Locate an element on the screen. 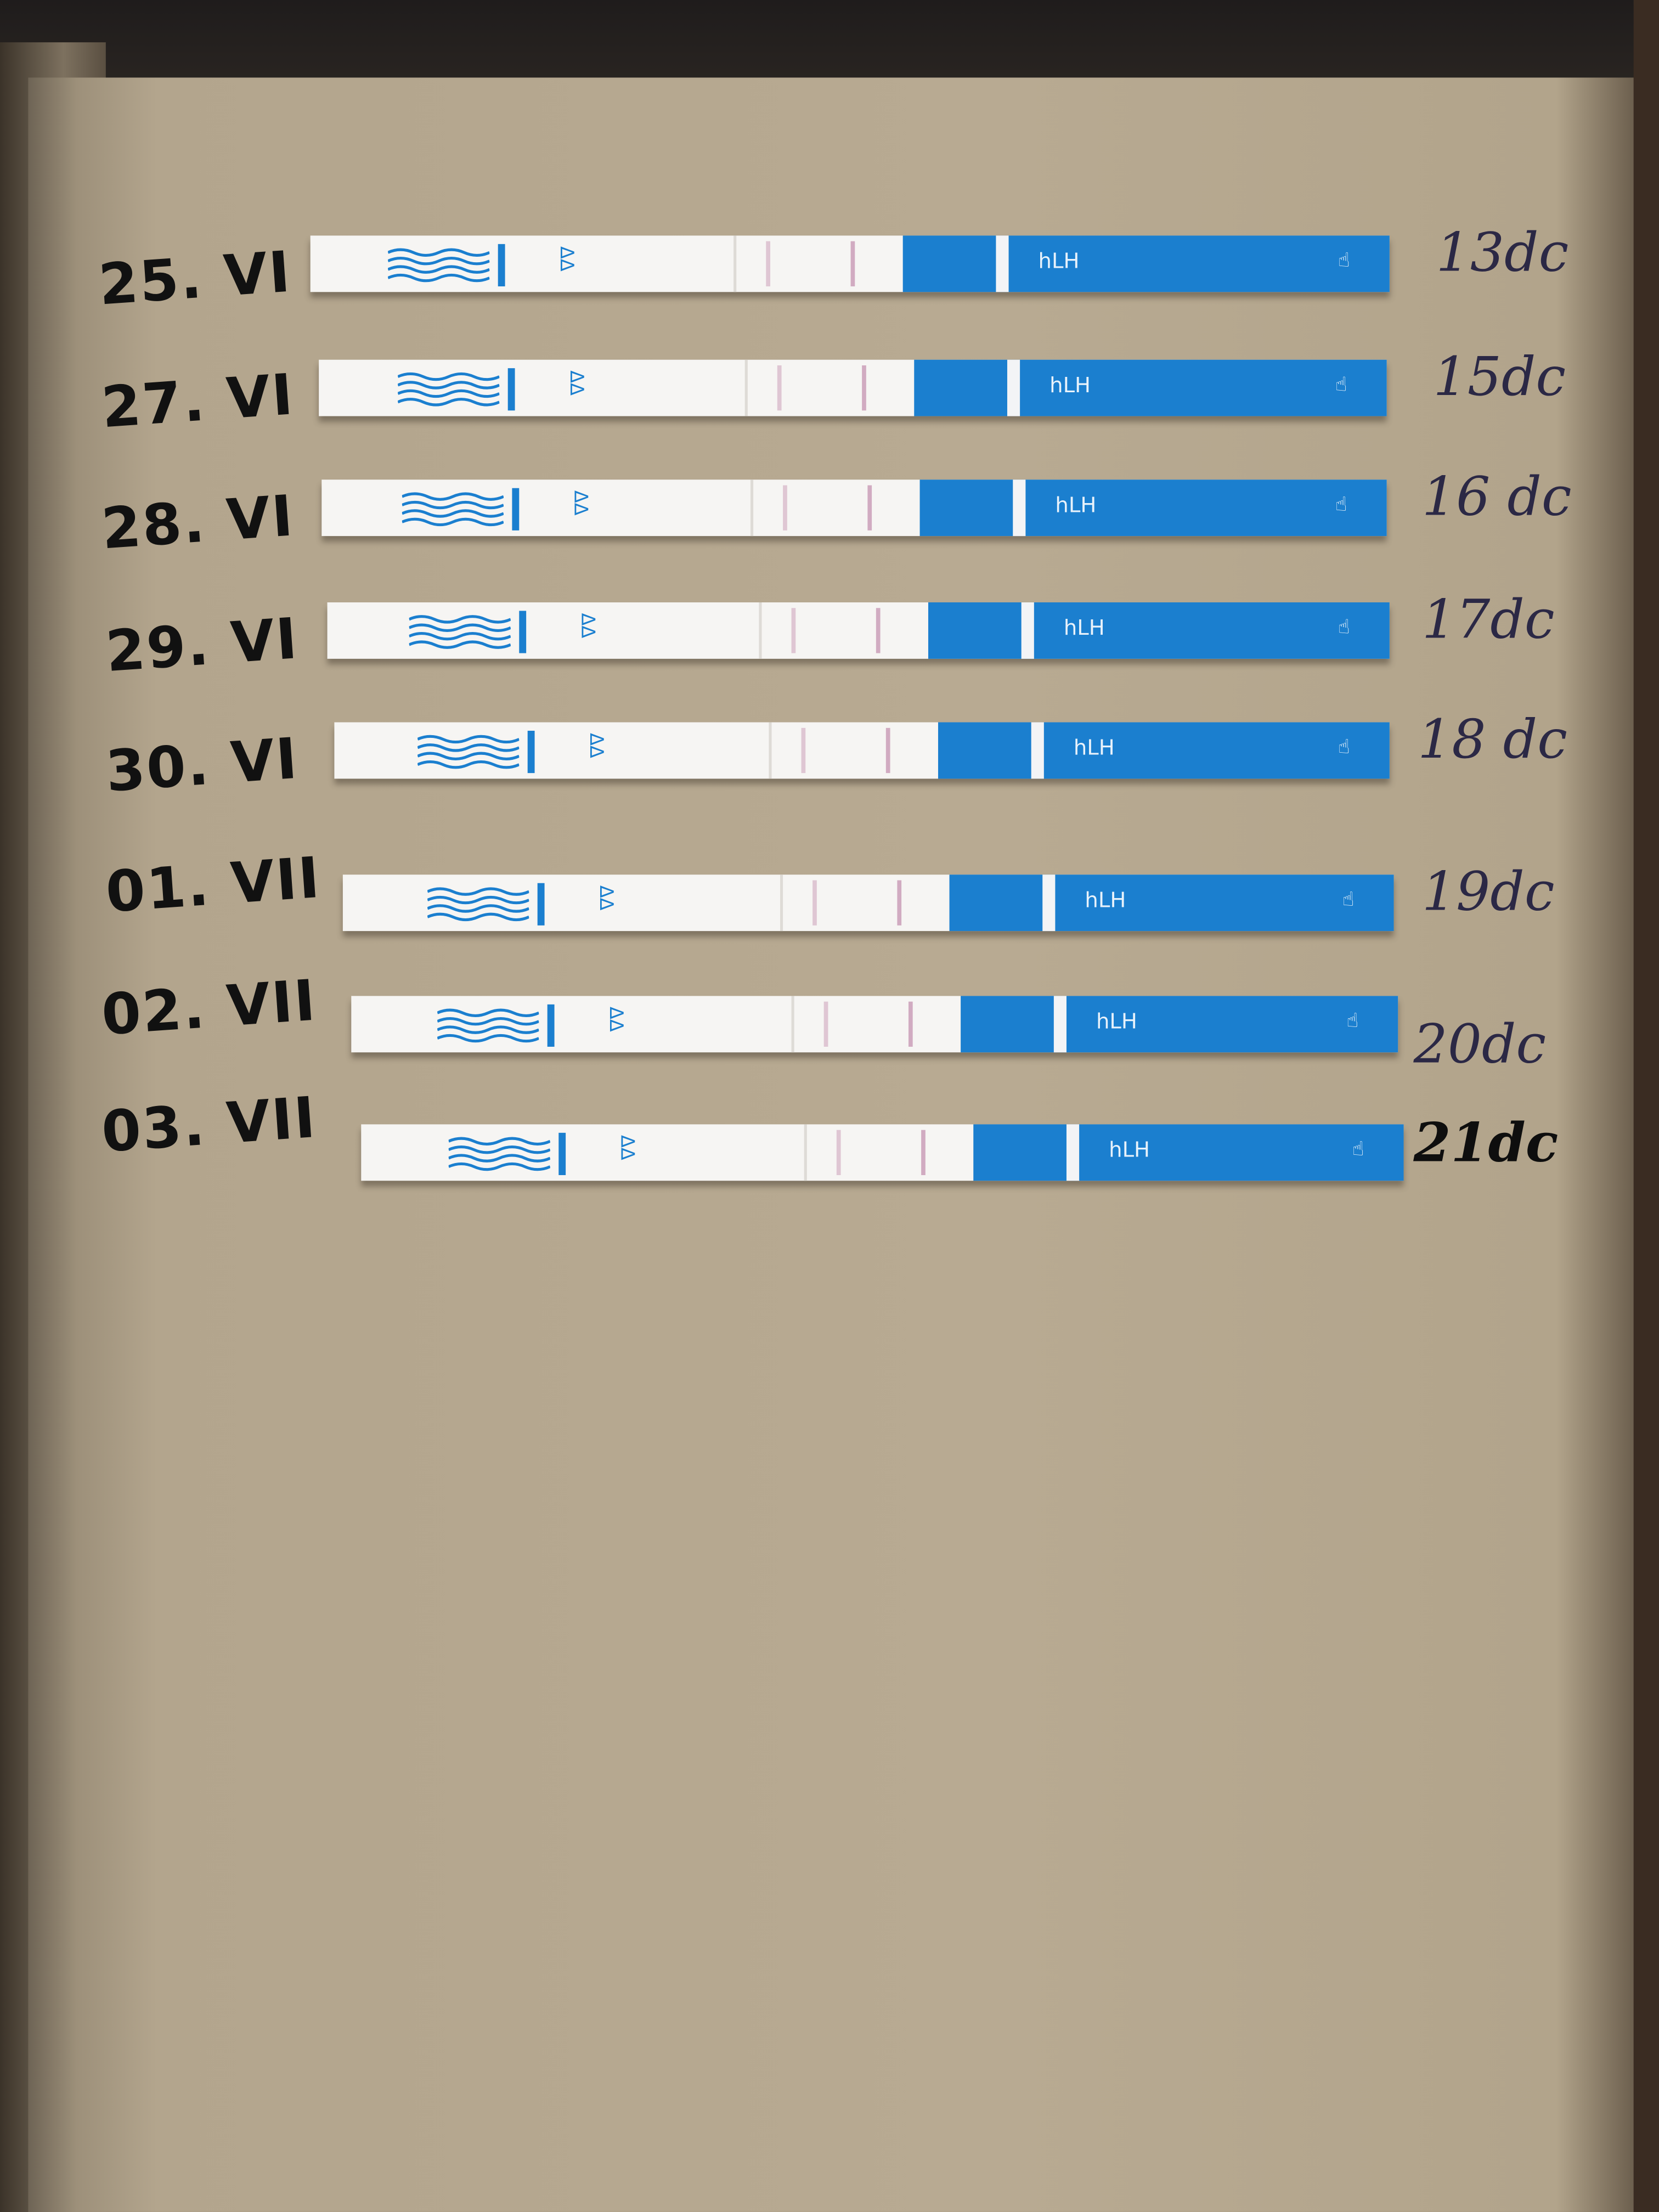  handwritten-date: 28. VI is located at coordinates (198, 523).